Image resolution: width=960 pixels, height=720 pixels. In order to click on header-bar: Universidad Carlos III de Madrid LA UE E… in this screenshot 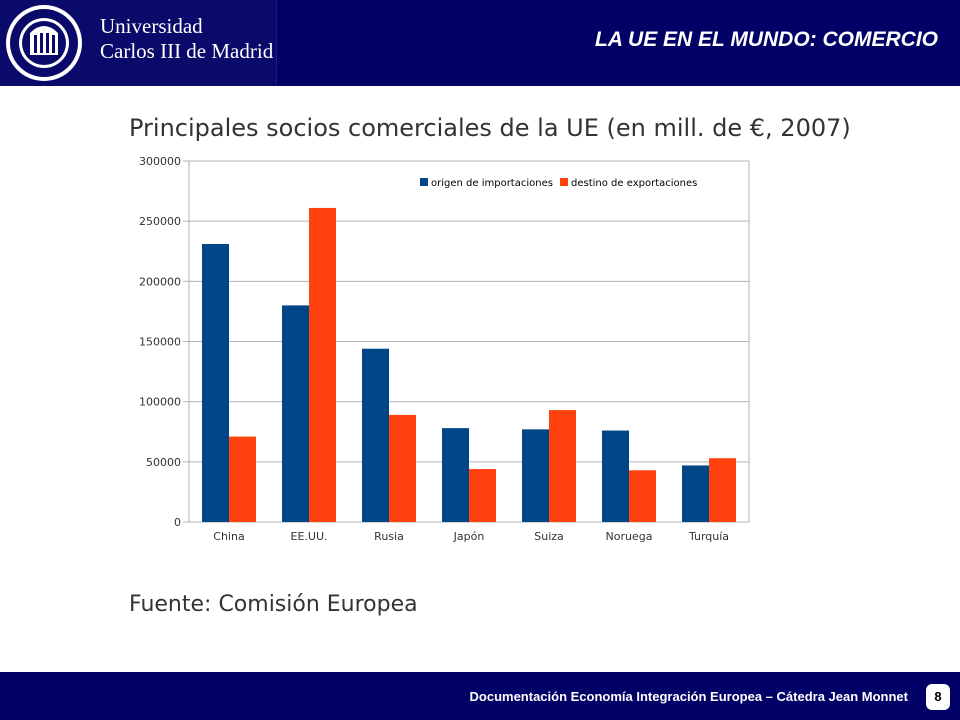, I will do `click(480, 43)`.